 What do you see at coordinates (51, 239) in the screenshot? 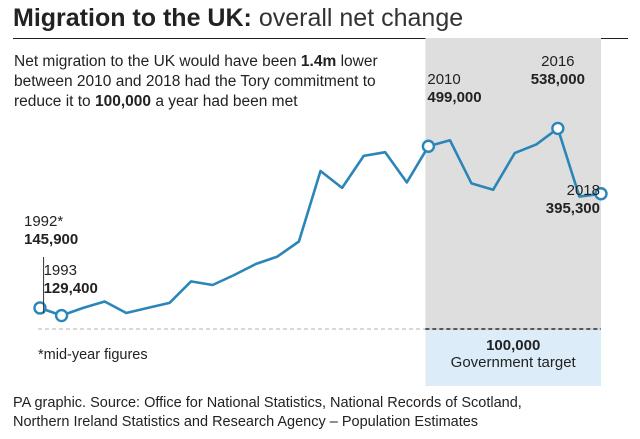
I see `annotation-value-1992: 145,900` at bounding box center [51, 239].